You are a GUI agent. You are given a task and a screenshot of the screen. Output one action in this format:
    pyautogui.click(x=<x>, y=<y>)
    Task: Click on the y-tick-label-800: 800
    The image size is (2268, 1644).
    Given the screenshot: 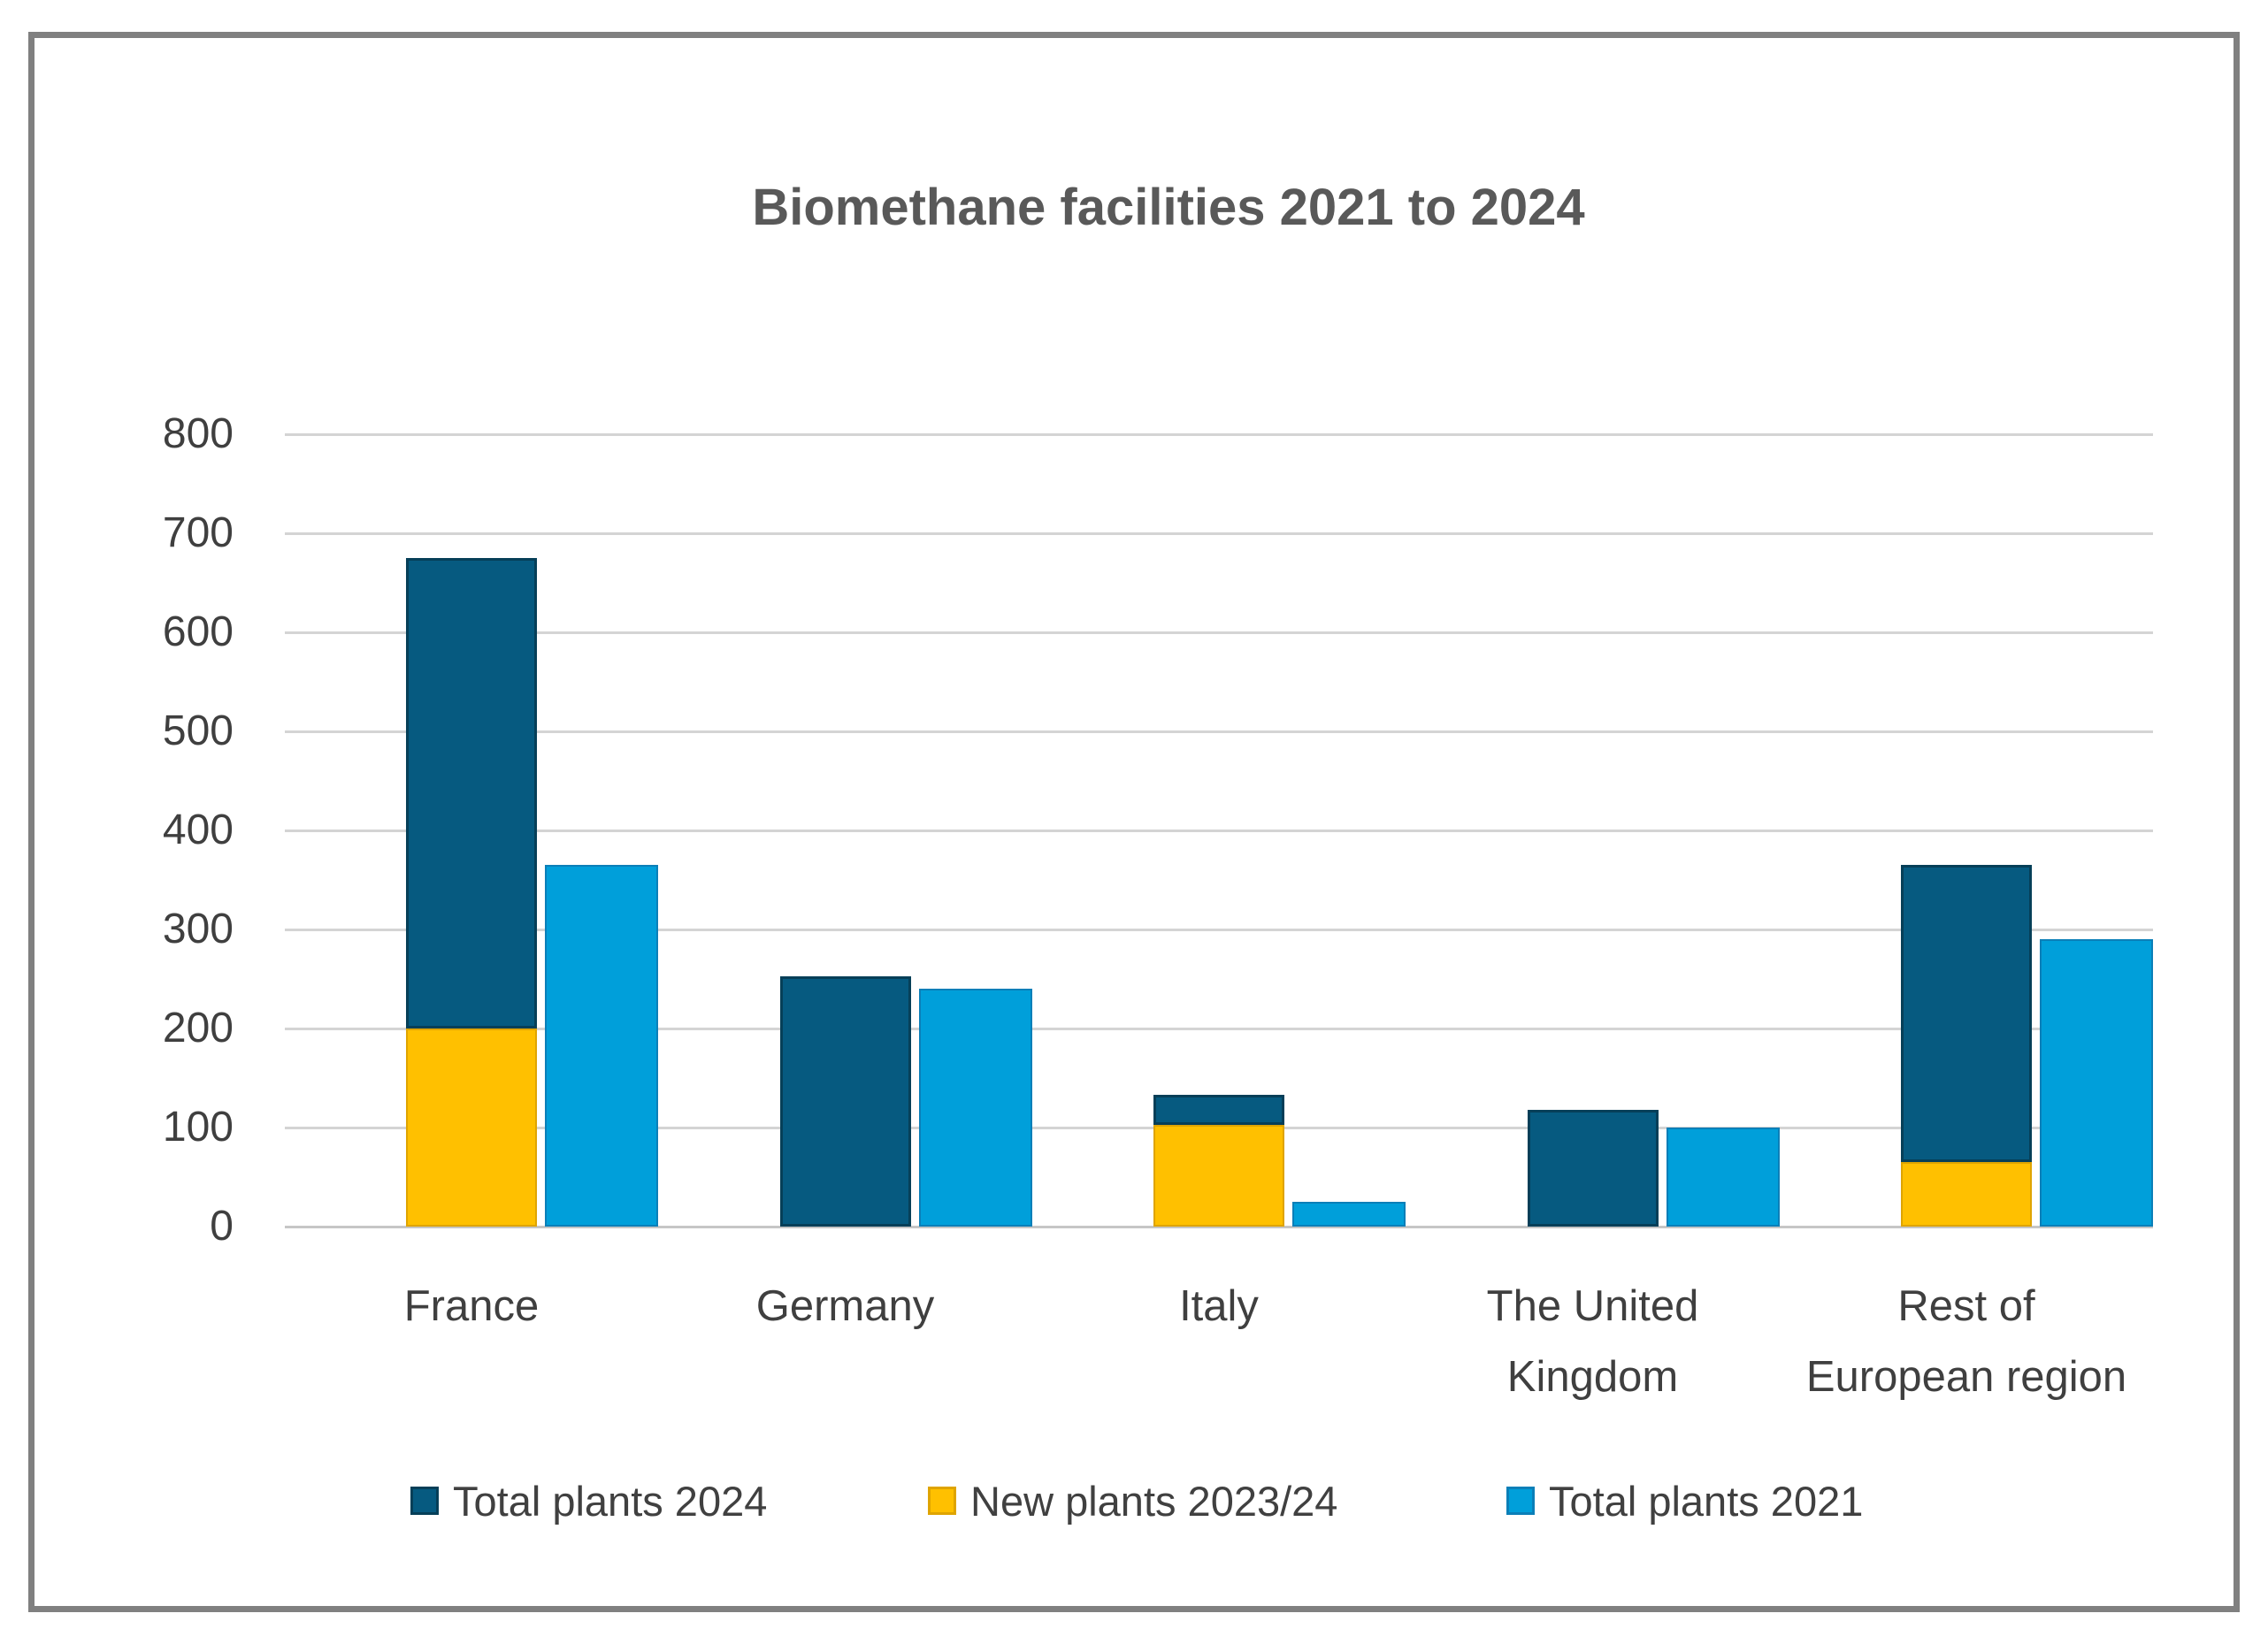 What is the action you would take?
    pyautogui.click(x=198, y=433)
    